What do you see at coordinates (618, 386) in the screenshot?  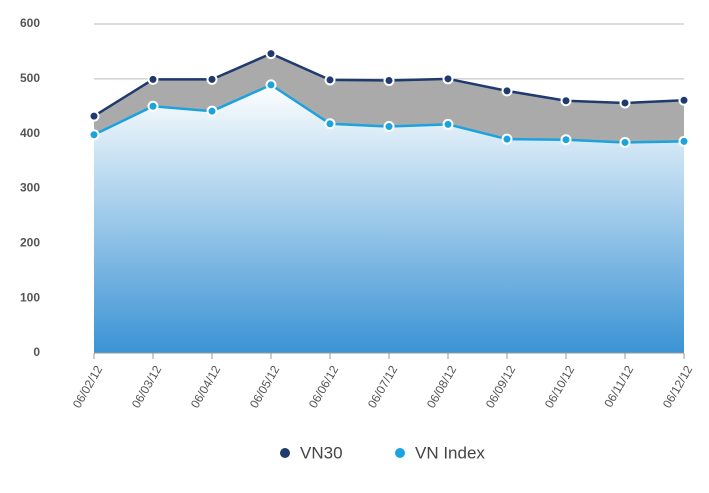 I see `x-tick-label: 06/11/12` at bounding box center [618, 386].